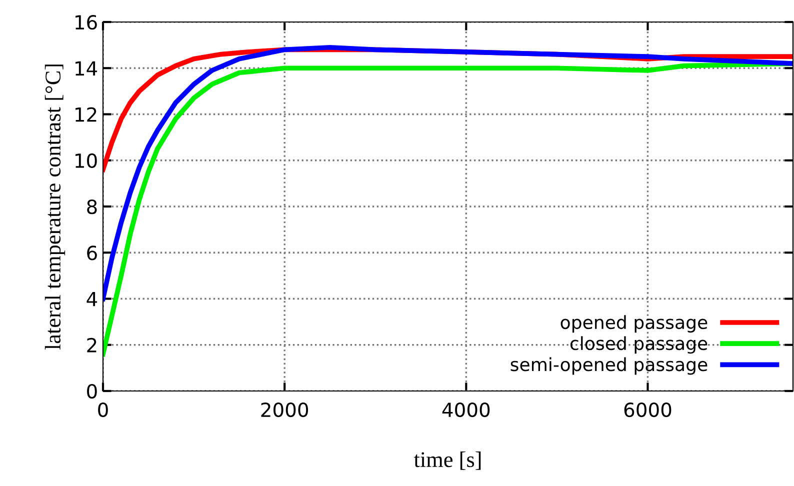 This screenshot has width=794, height=486. I want to click on legend-label: semi-opened passage, so click(609, 366).